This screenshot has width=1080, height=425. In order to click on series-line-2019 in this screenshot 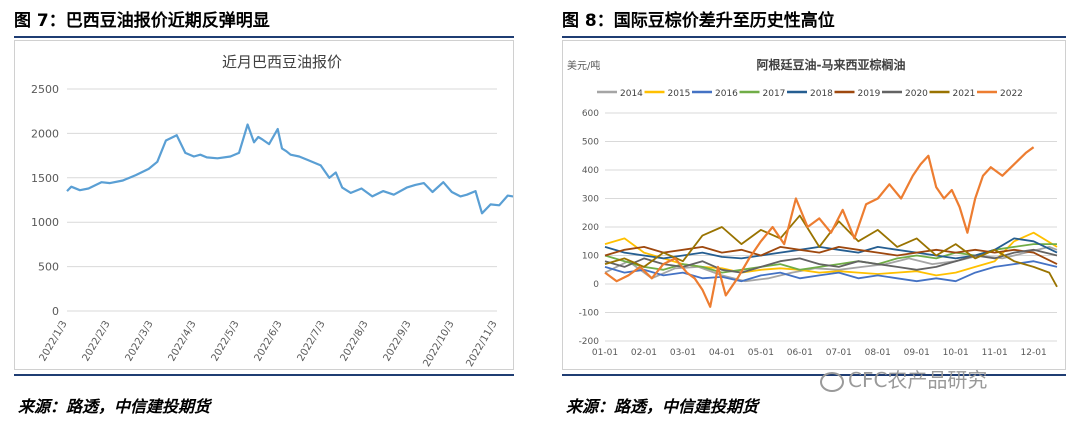, I will do `click(831, 255)`.